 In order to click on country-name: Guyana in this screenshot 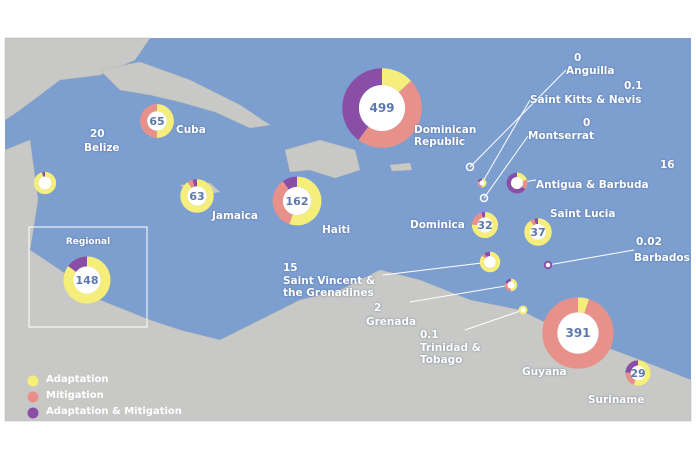, I will do `click(544, 372)`.